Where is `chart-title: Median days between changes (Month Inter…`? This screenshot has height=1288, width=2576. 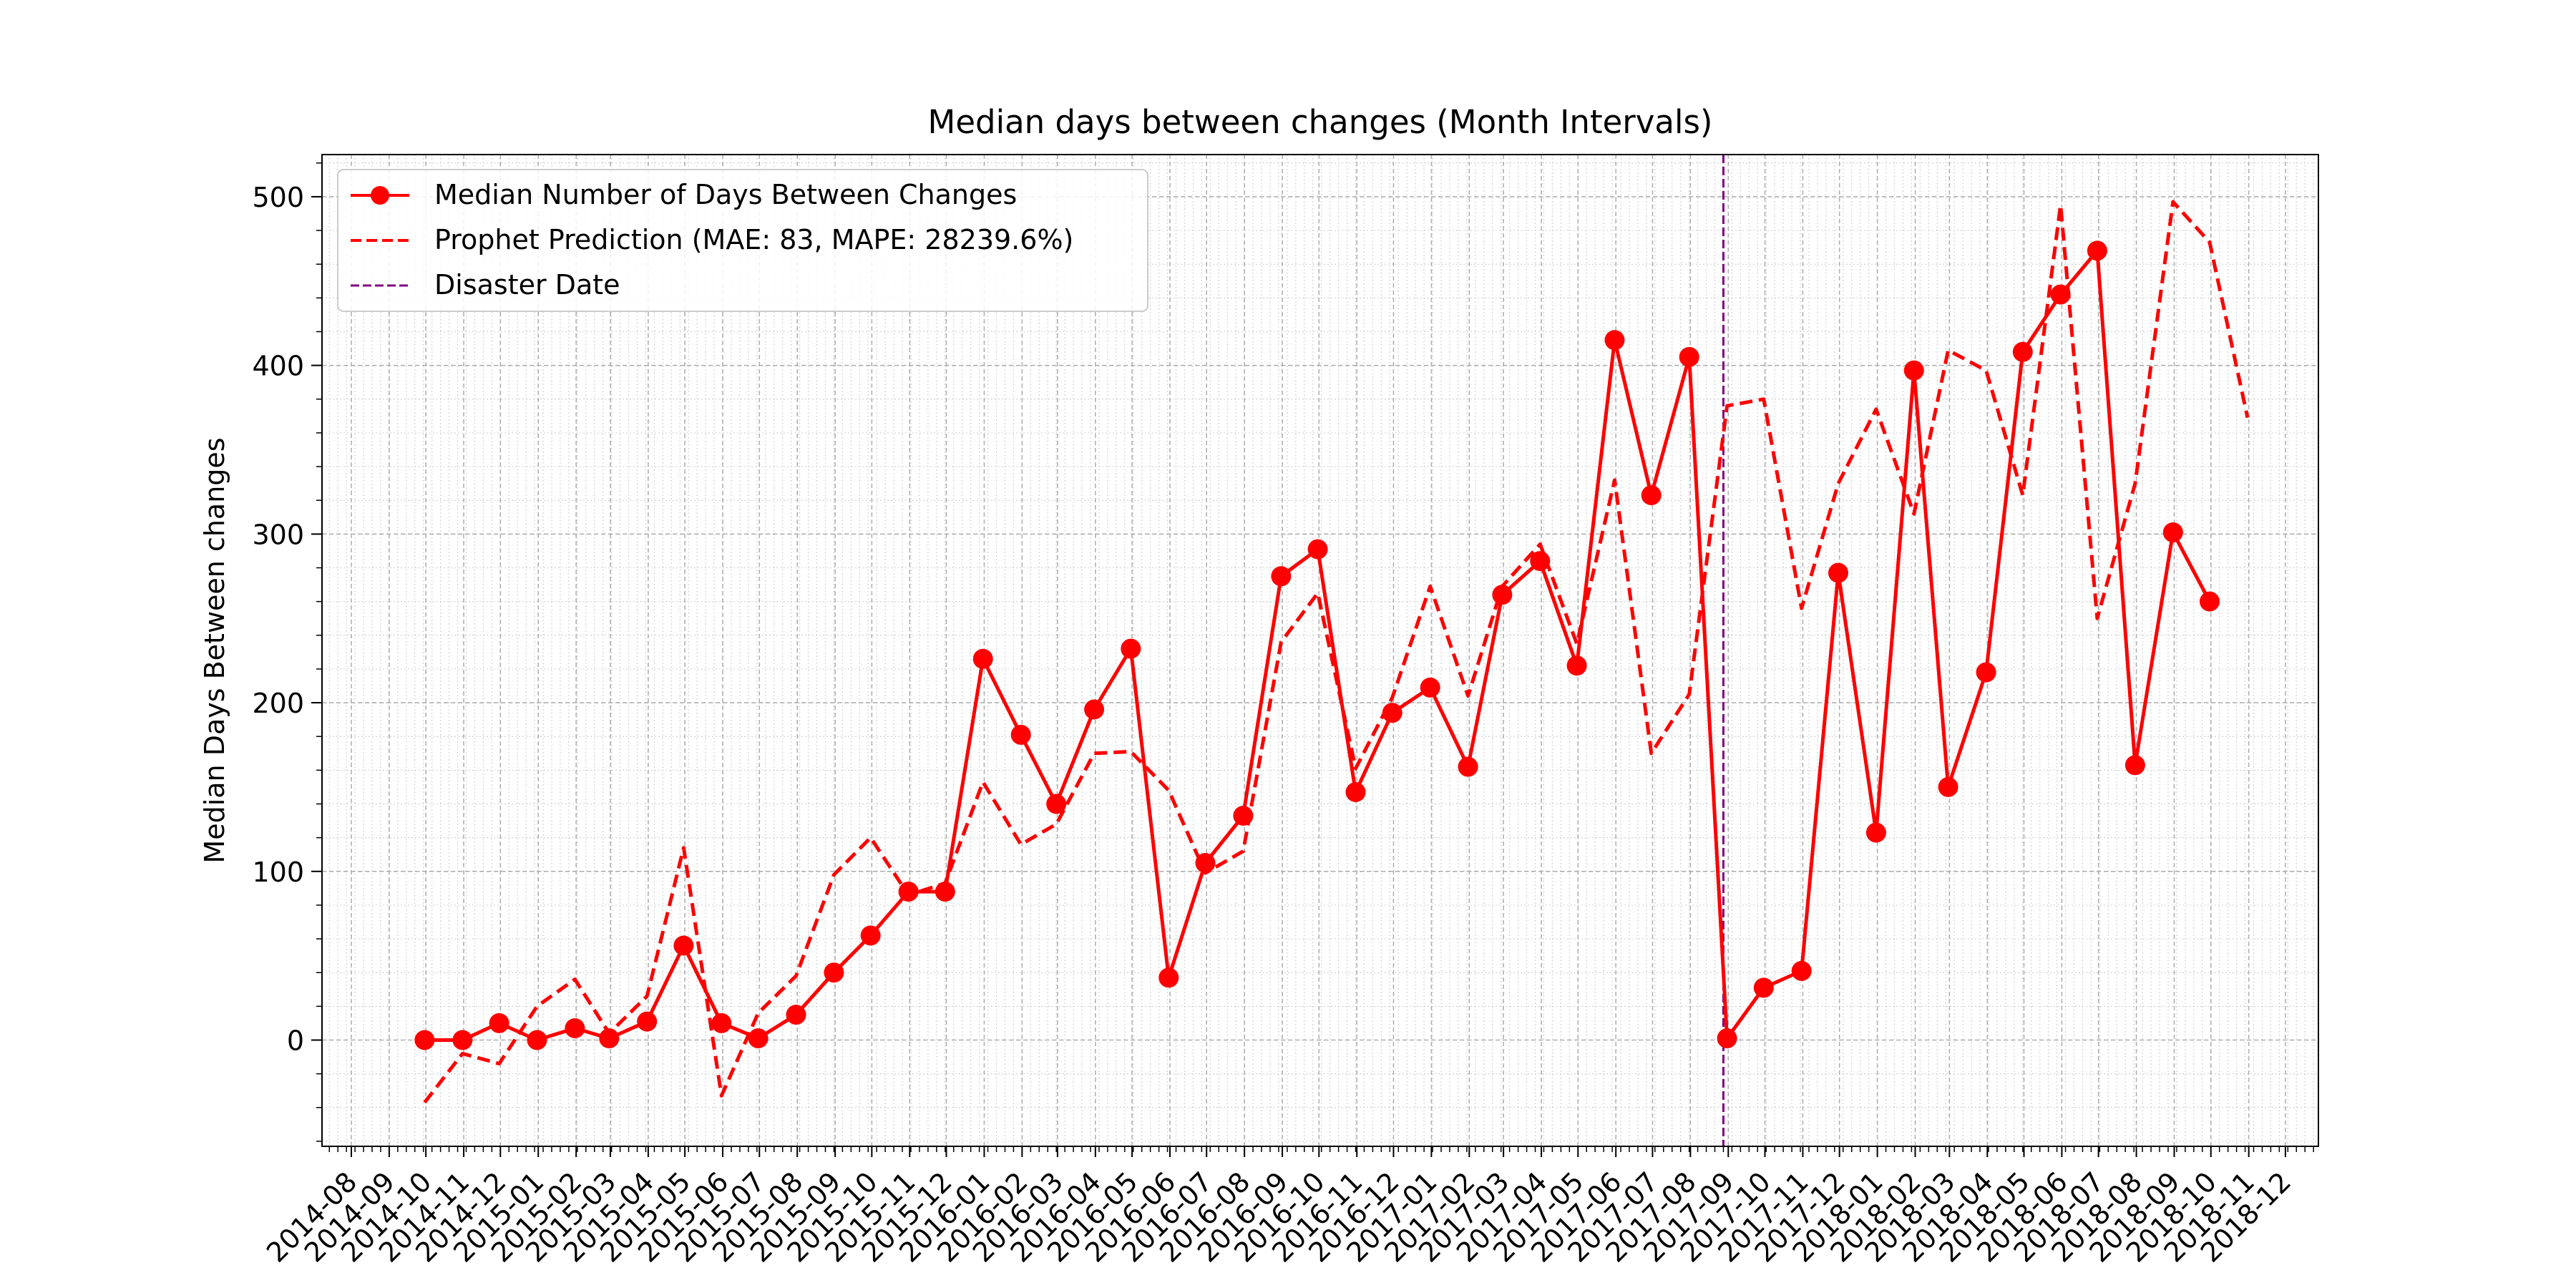
chart-title: Median days between changes (Month Inter… is located at coordinates (1320, 122).